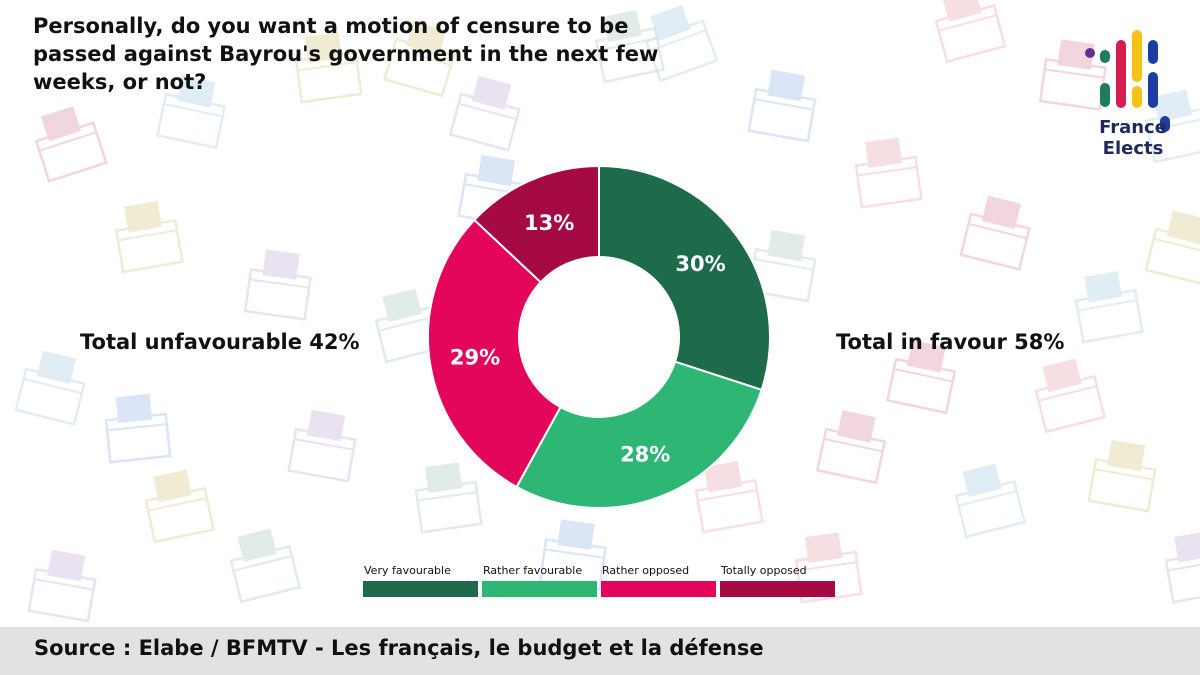 This screenshot has height=675, width=1200. Describe the element at coordinates (700, 264) in the screenshot. I see `data-label: 30%` at that location.